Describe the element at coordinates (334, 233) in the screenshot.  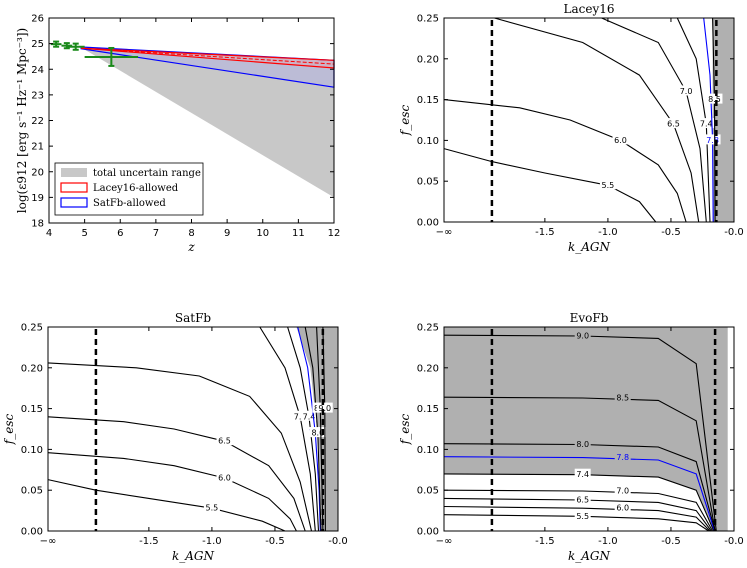
I see `x-tick-label: 12` at that location.